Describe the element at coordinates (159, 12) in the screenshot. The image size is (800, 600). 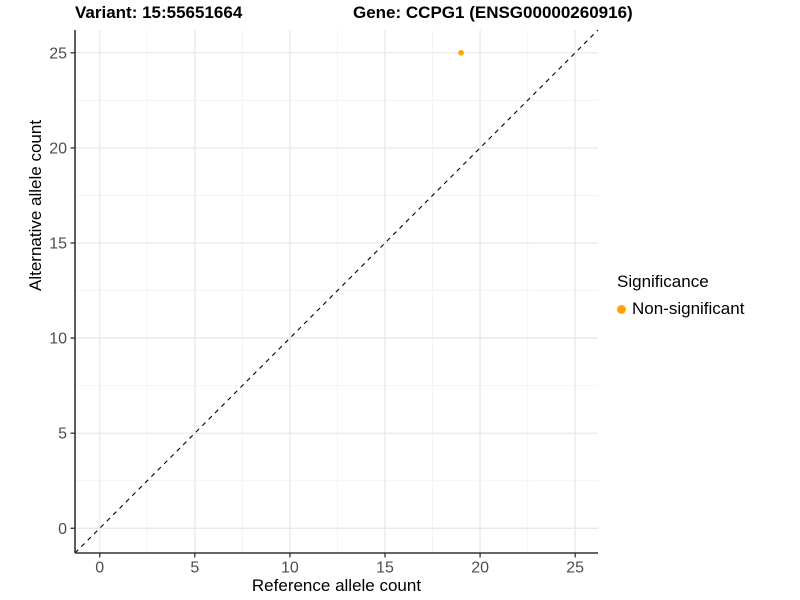
I see `variant-title: Variant: 15:55651664` at that location.